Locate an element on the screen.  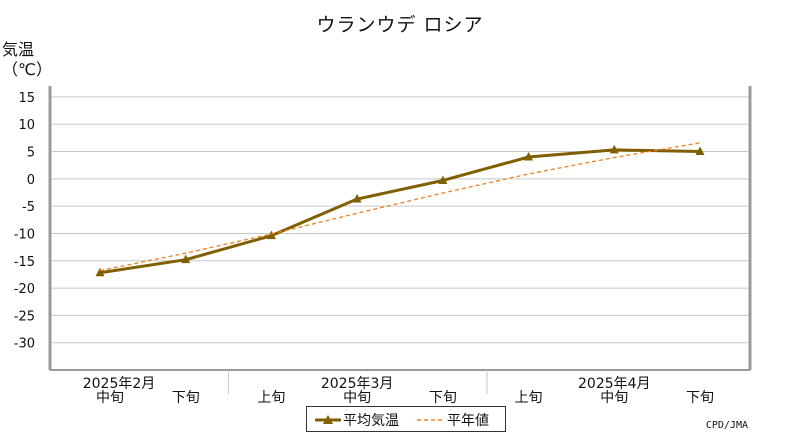
y-tick-label: -15 is located at coordinates (24, 262).